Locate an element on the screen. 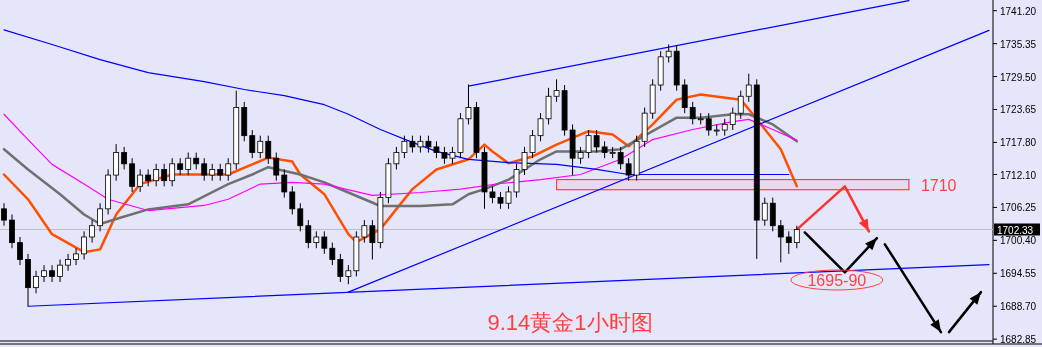 Image resolution: width=1042 pixels, height=347 pixels. annotation: 1695-90 is located at coordinates (837, 280).